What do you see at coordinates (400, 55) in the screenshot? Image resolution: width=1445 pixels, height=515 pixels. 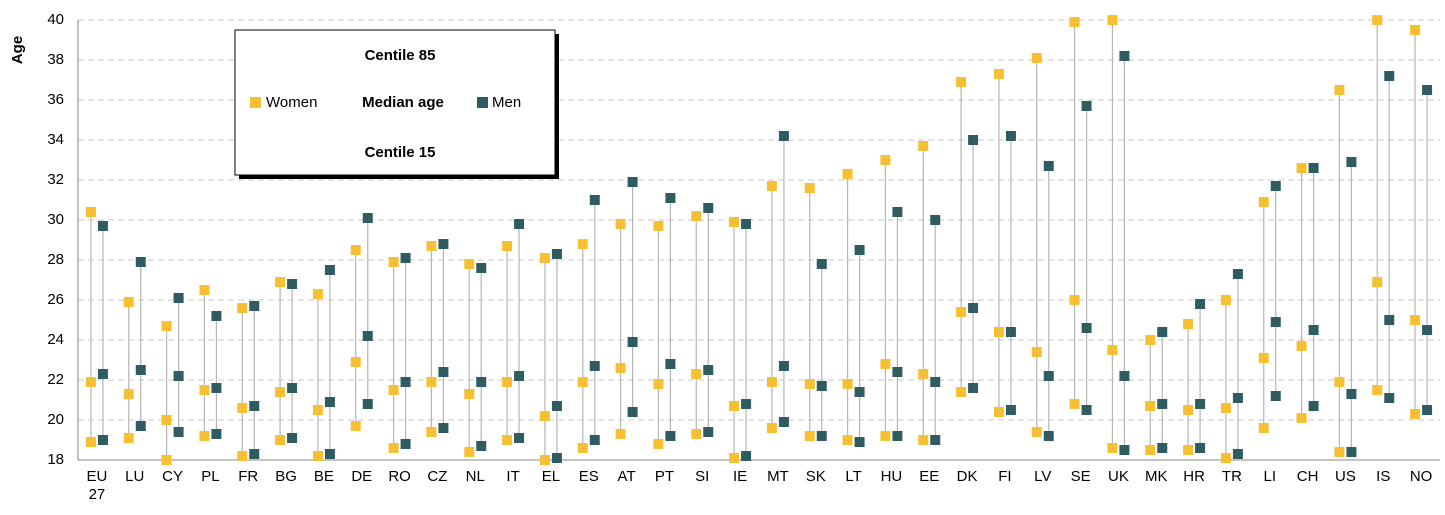 I see `legend-top: Centile 85` at bounding box center [400, 55].